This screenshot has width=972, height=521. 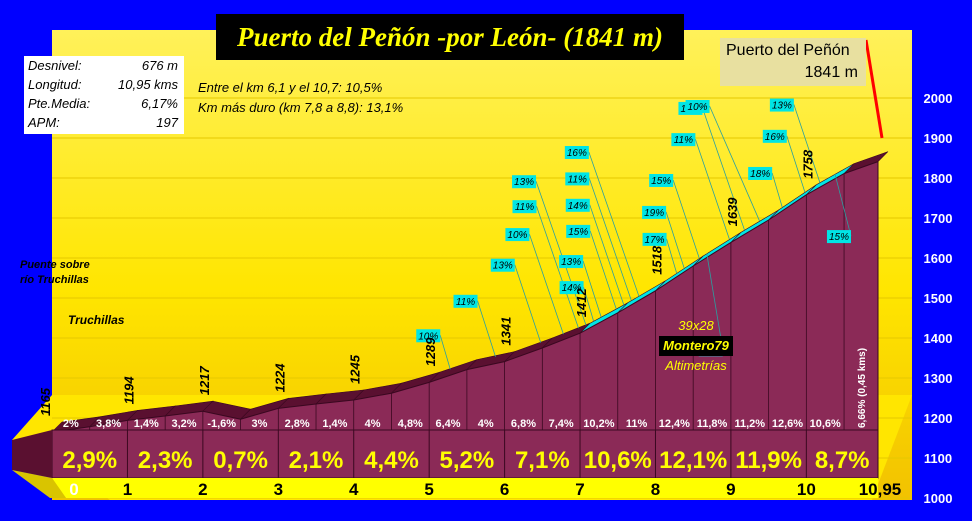 I want to click on credit-site: Altimetrías, so click(x=696, y=365).